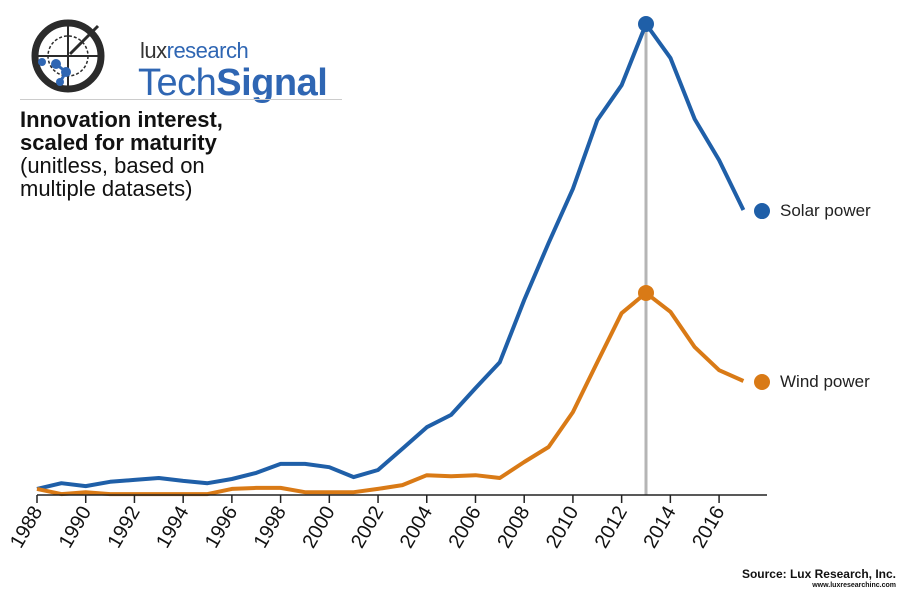  I want to click on x-tick-label: 2002, so click(367, 528).